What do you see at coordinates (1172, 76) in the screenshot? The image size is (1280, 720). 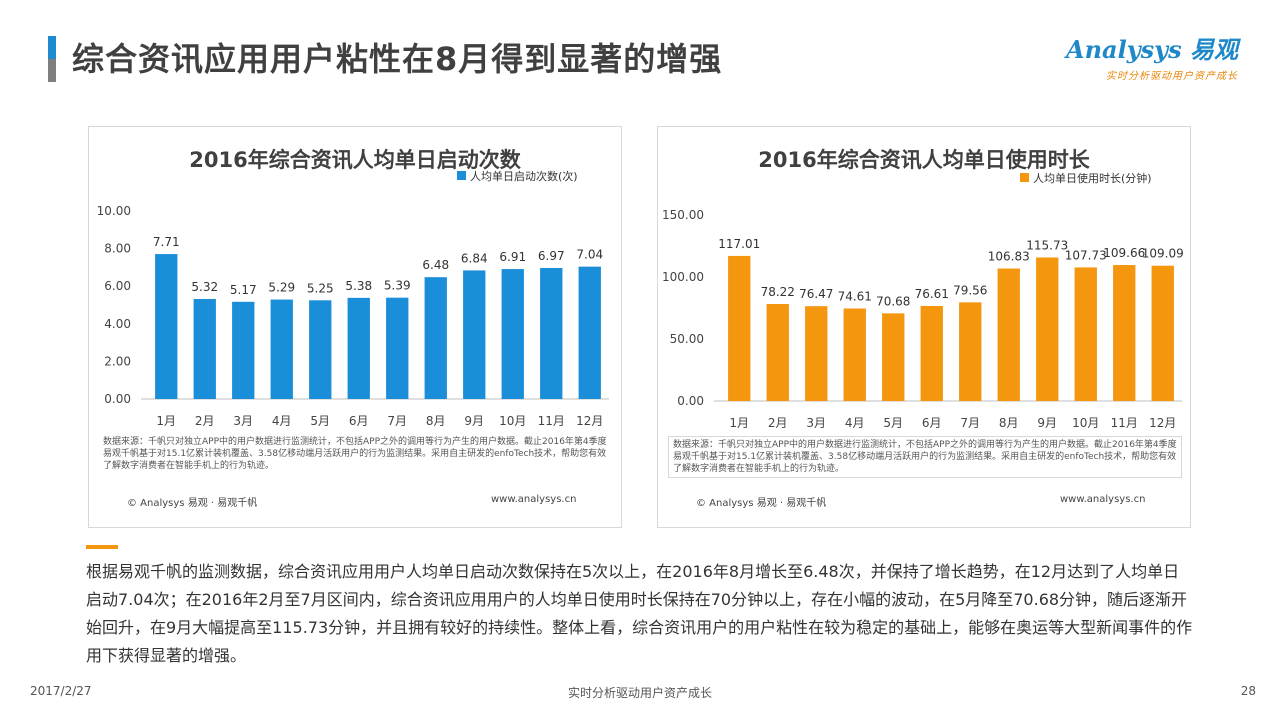 I see `logo-slogan: 实时分析驱动用户资产成长` at bounding box center [1172, 76].